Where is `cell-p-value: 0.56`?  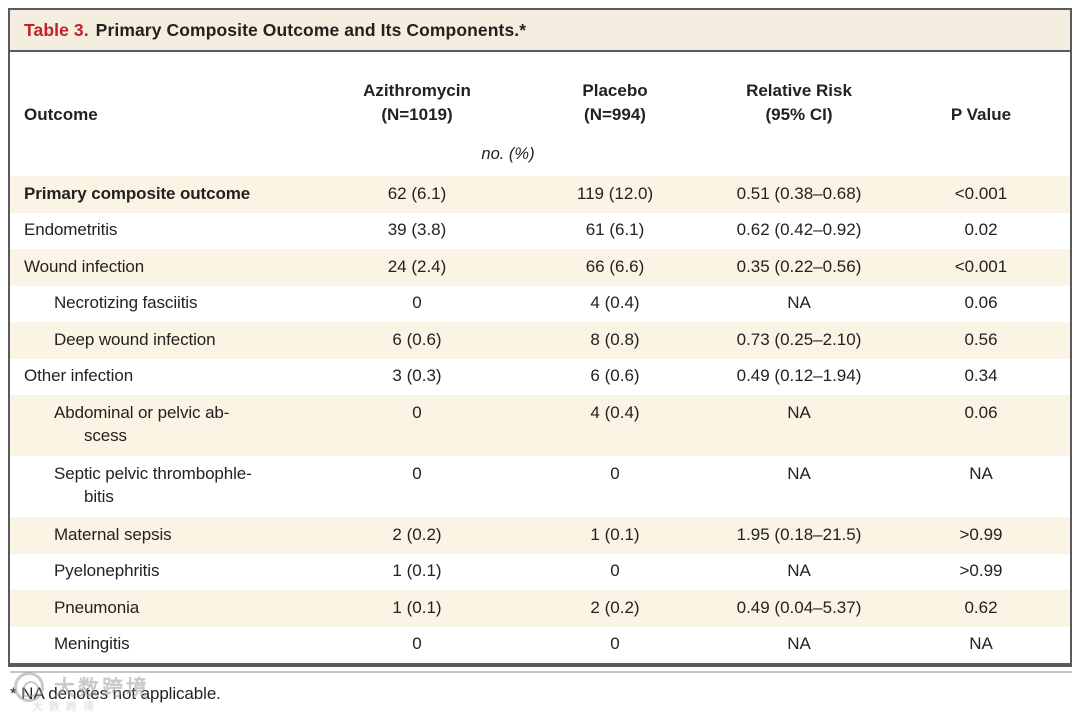
cell-p-value: 0.56 is located at coordinates (981, 339).